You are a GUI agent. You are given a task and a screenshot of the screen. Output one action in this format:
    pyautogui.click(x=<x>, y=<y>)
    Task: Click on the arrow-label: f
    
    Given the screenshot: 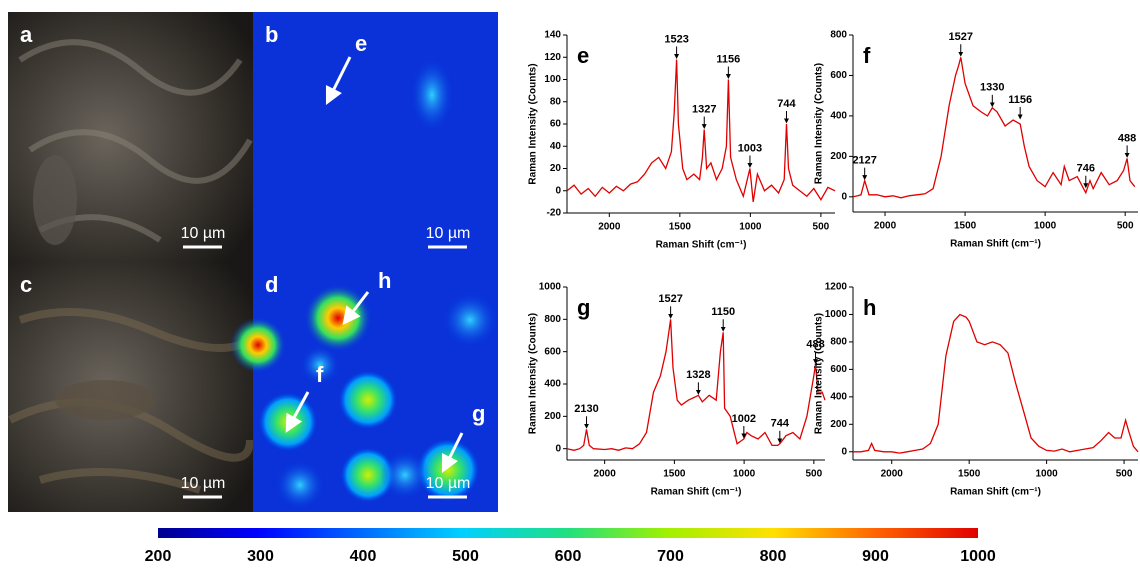 What is the action you would take?
    pyautogui.click(x=320, y=374)
    